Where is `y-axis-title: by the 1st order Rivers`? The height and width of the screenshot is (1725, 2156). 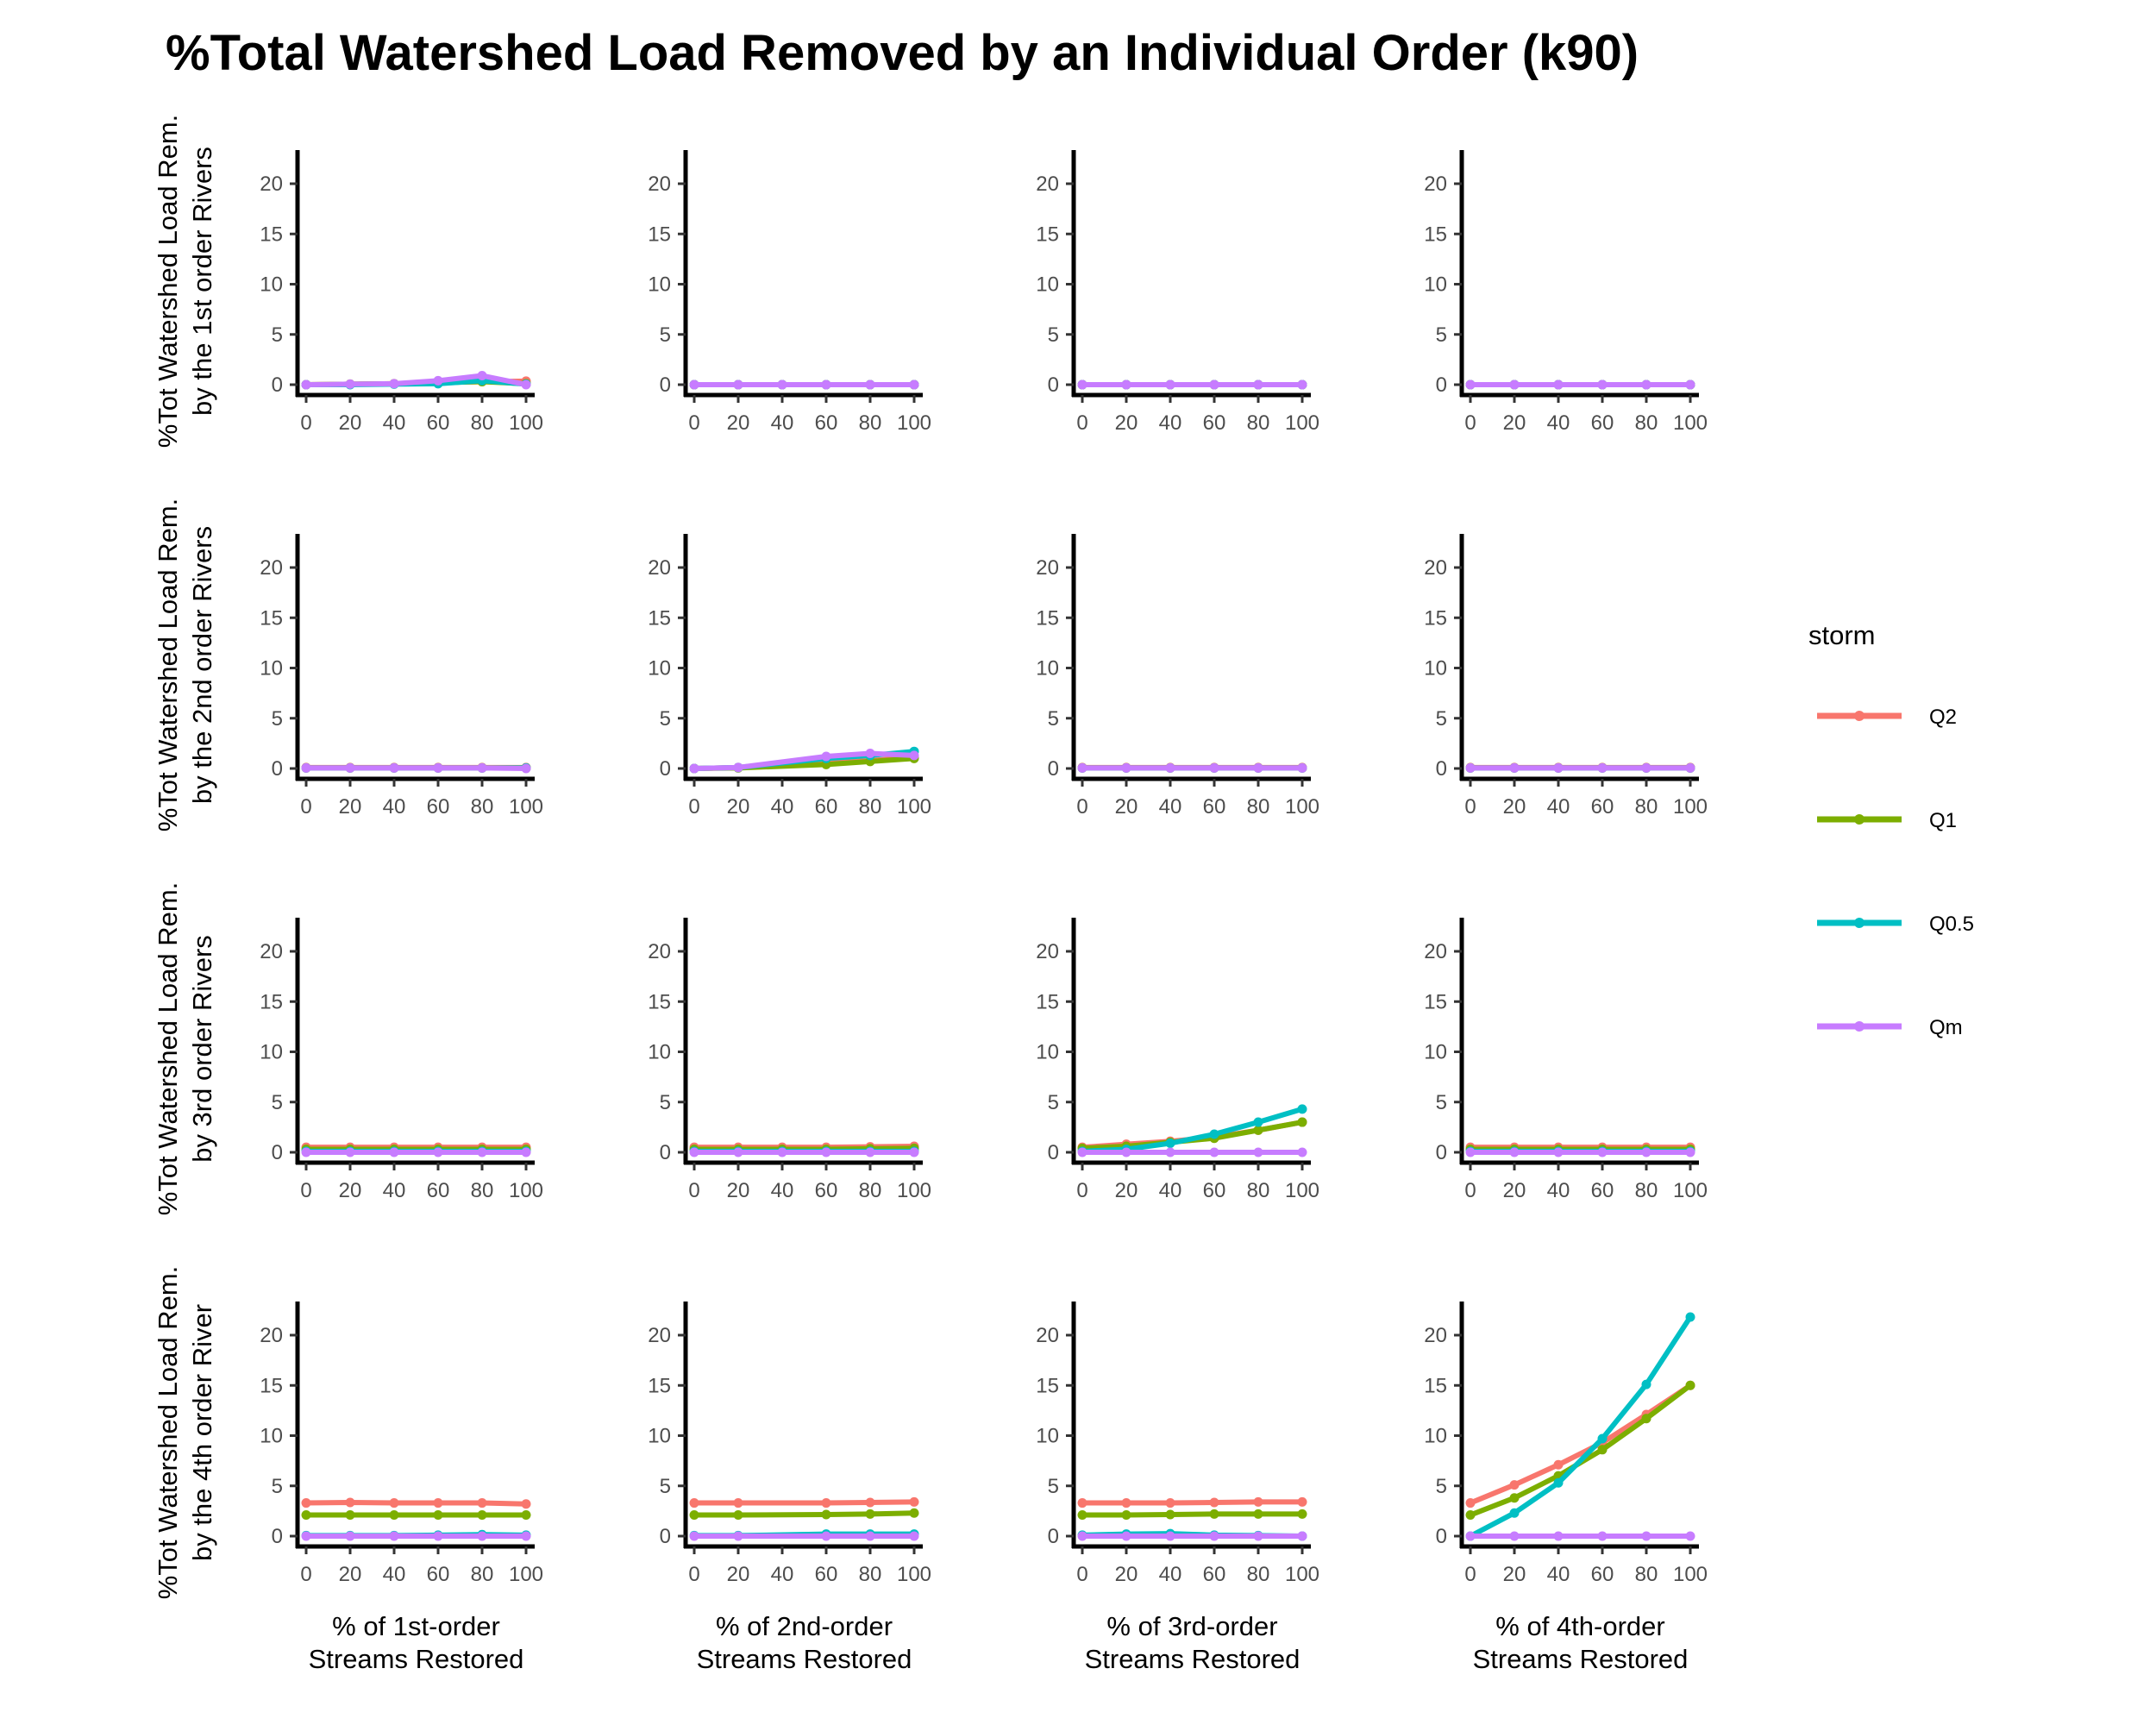 y-axis-title: by the 1st order Rivers is located at coordinates (202, 282).